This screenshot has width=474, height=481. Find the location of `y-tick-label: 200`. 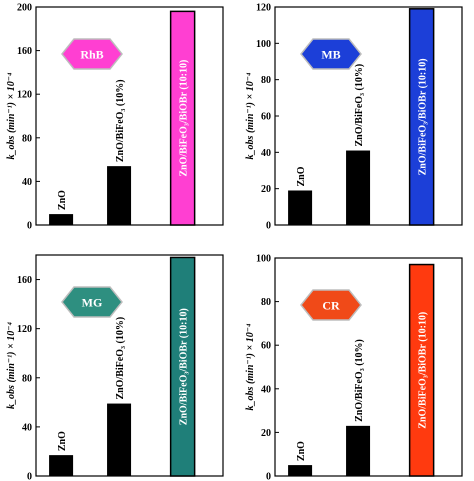

y-tick-label: 200 is located at coordinates (24, 8).